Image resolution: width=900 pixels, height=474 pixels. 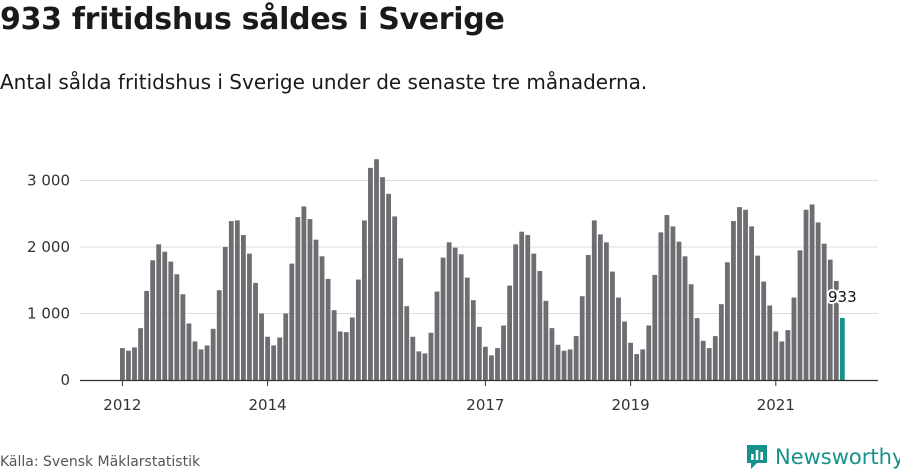 What do you see at coordinates (48, 247) in the screenshot?
I see `y-tick-label: 2 000` at bounding box center [48, 247].